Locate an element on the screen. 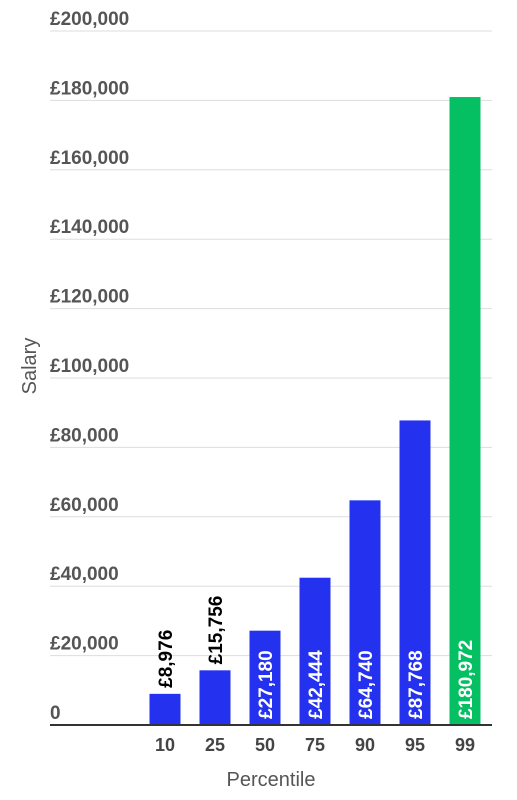 The image size is (517, 800). x-tick-label: 10 is located at coordinates (165, 745).